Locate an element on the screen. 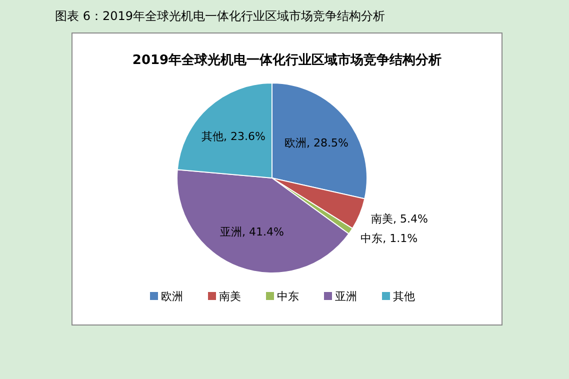  chart-title: 2019年全球光机电一体化行业区域市场竞争结构分析 is located at coordinates (287, 60).